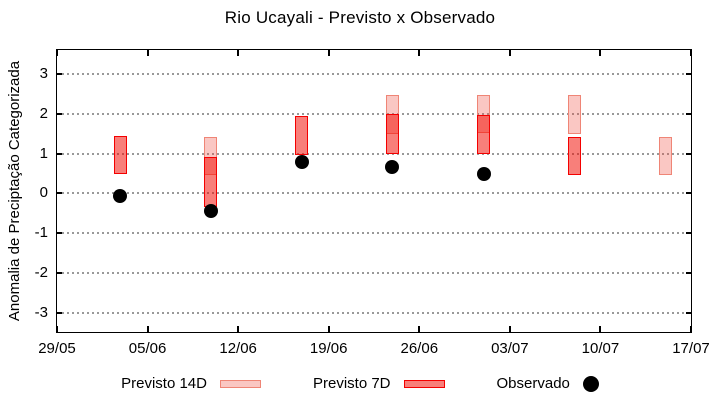 The image size is (720, 400). Describe the element at coordinates (164, 383) in the screenshot. I see `legend-label-previsto-14d: Previsto 14D` at that location.